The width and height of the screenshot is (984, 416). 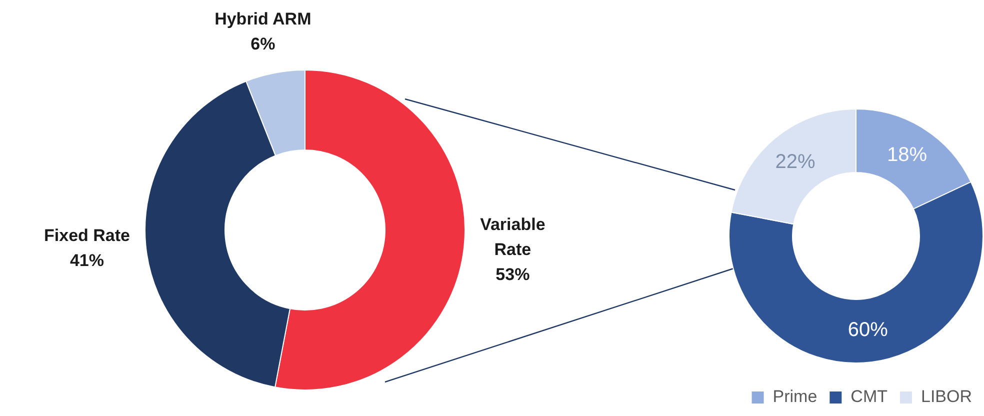 I want to click on data-label: 22%, so click(x=795, y=162).